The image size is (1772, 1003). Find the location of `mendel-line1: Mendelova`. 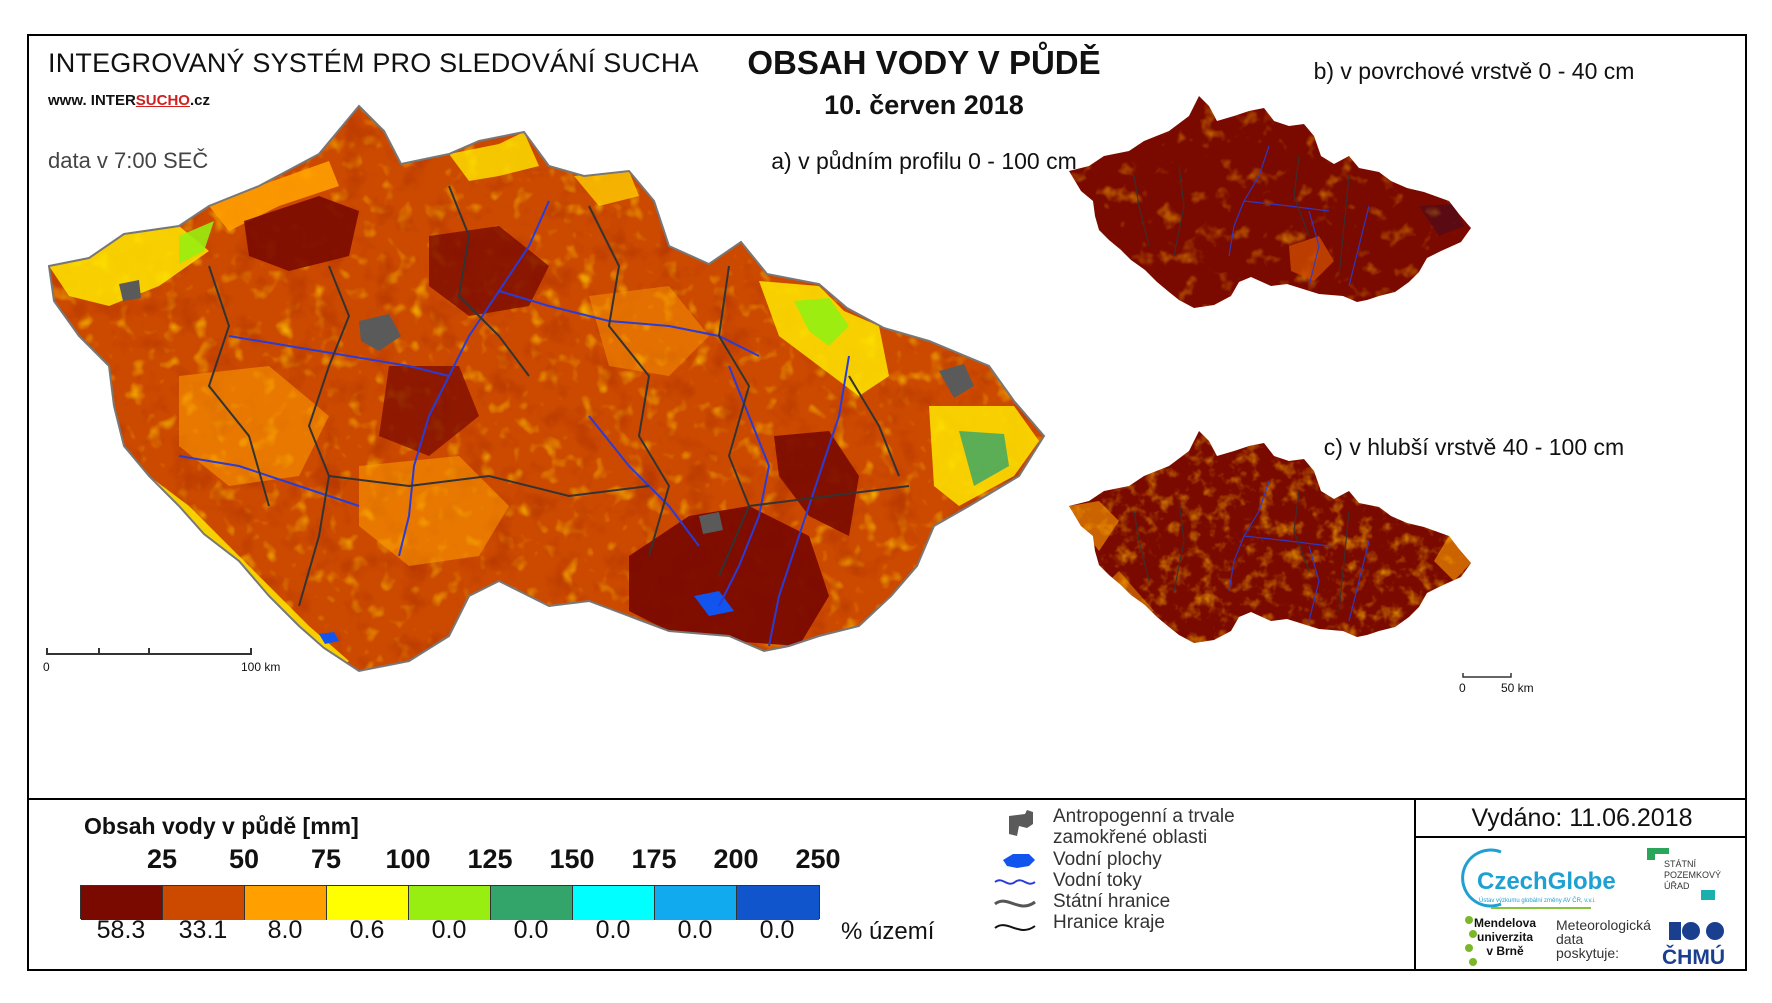

mendel-line1: Mendelova is located at coordinates (1505, 923).